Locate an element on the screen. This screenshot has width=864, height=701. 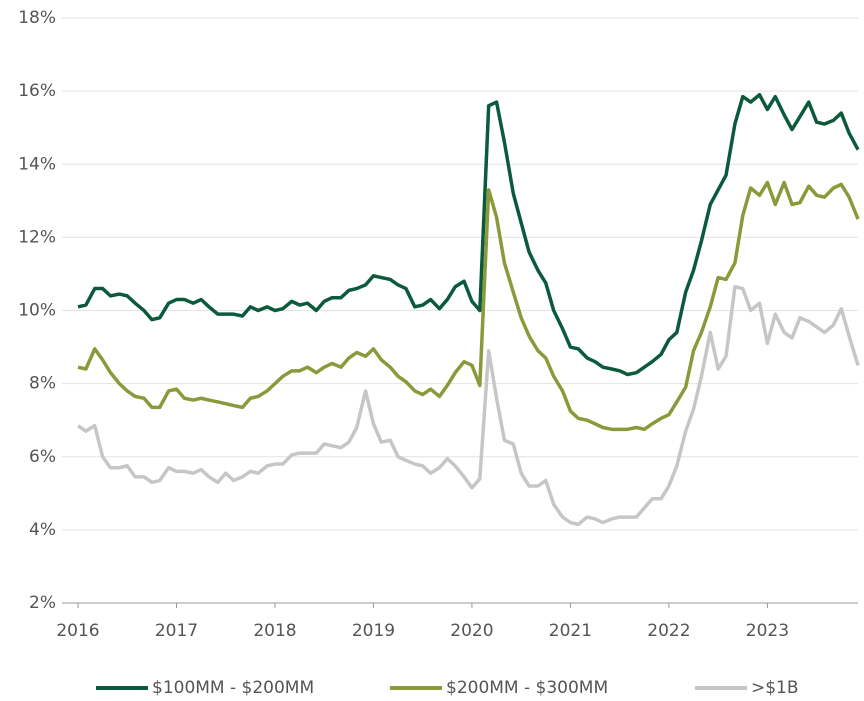
x-tick-label: 2020 is located at coordinates (471, 631).